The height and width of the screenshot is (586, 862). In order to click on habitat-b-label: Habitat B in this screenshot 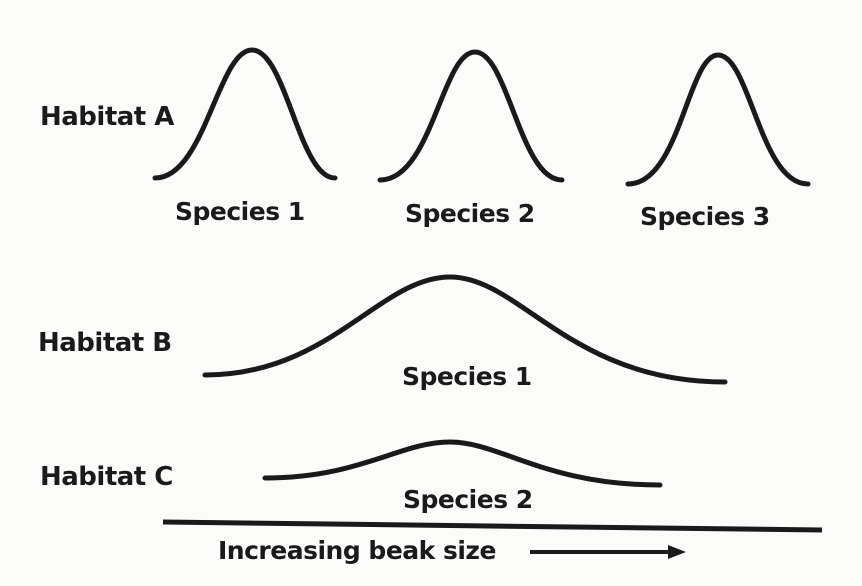, I will do `click(105, 343)`.